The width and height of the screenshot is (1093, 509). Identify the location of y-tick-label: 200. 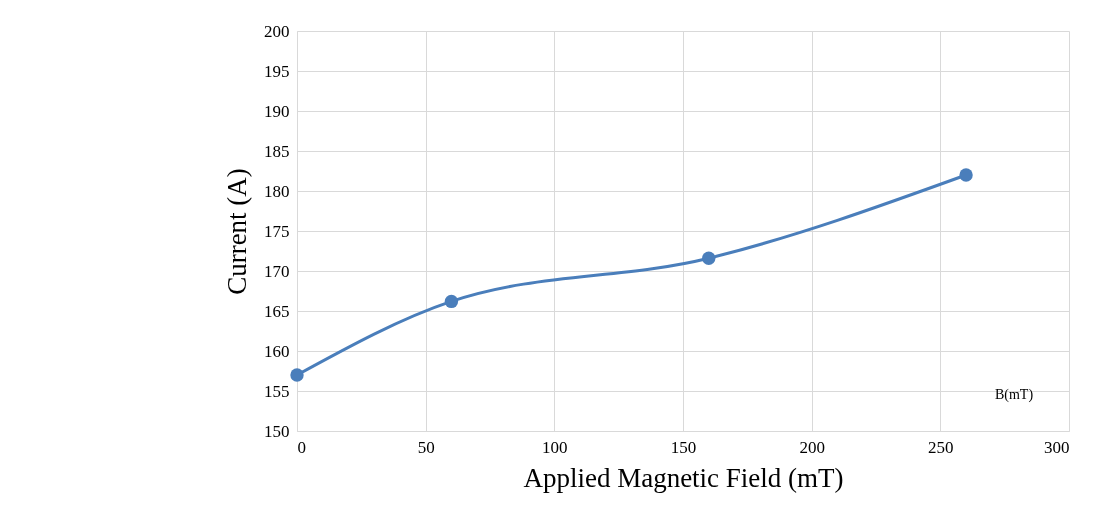
(277, 31).